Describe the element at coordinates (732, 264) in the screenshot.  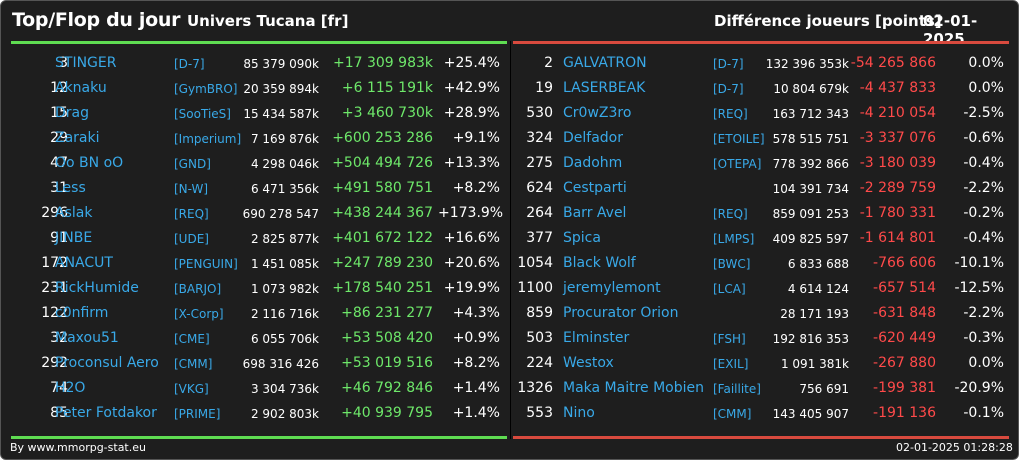
I see `alliance-tag-link: [BWC]` at that location.